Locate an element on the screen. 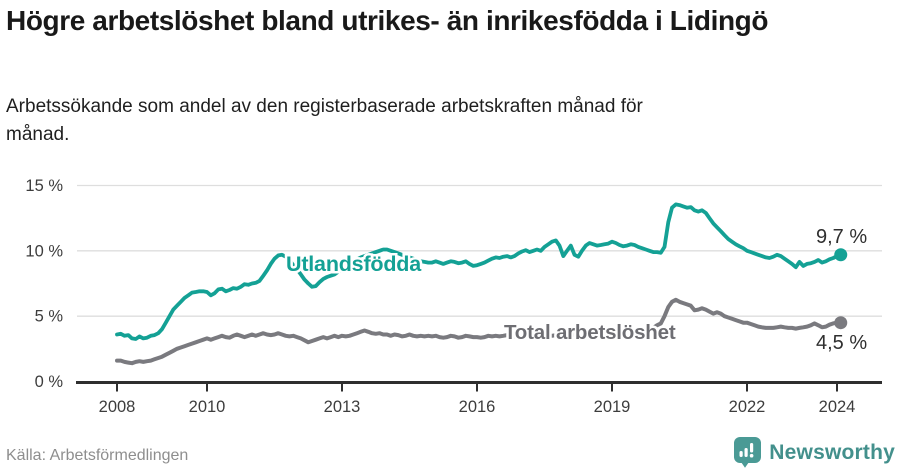  newsworthy-logo-icon is located at coordinates (748, 452).